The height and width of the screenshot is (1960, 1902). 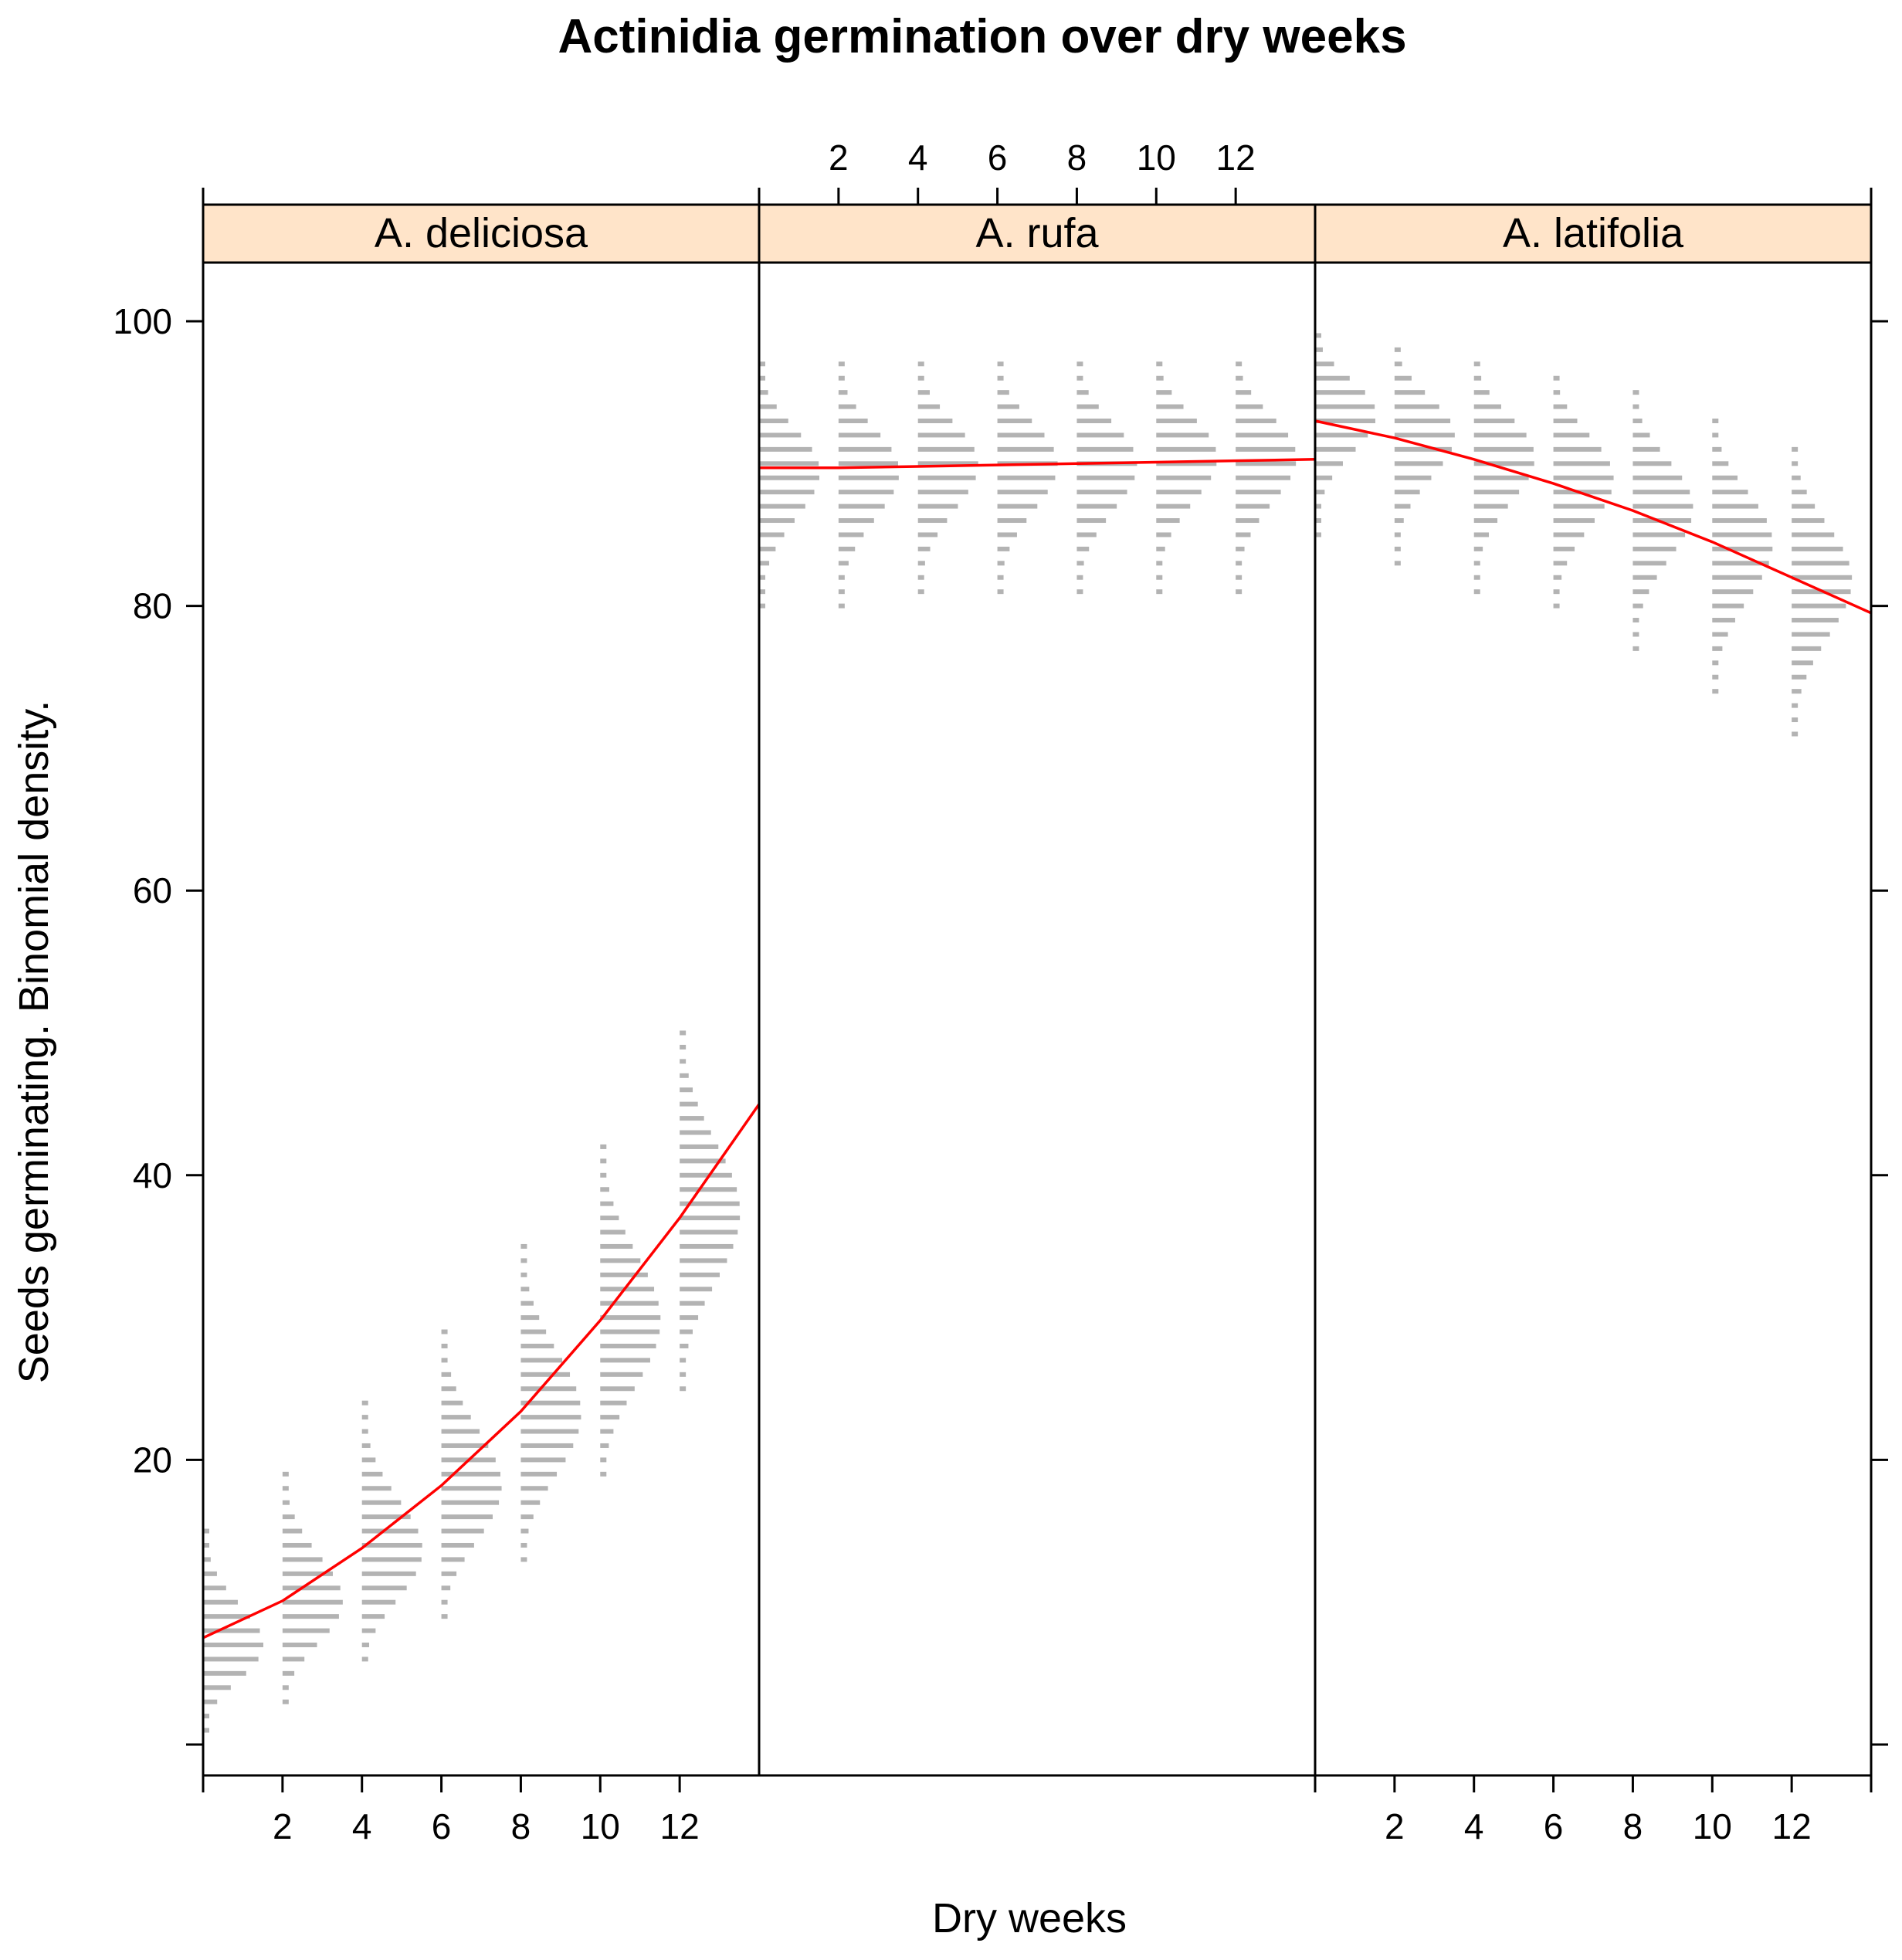 What do you see at coordinates (152, 890) in the screenshot?
I see `y-tick-label: 60` at bounding box center [152, 890].